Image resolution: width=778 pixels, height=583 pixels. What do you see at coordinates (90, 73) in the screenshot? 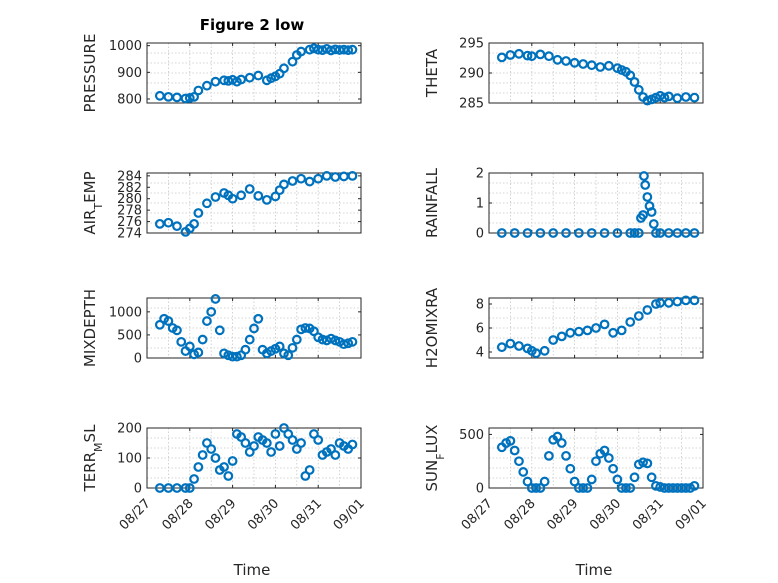
I see `y-axis-label: PRESSURE` at bounding box center [90, 73].